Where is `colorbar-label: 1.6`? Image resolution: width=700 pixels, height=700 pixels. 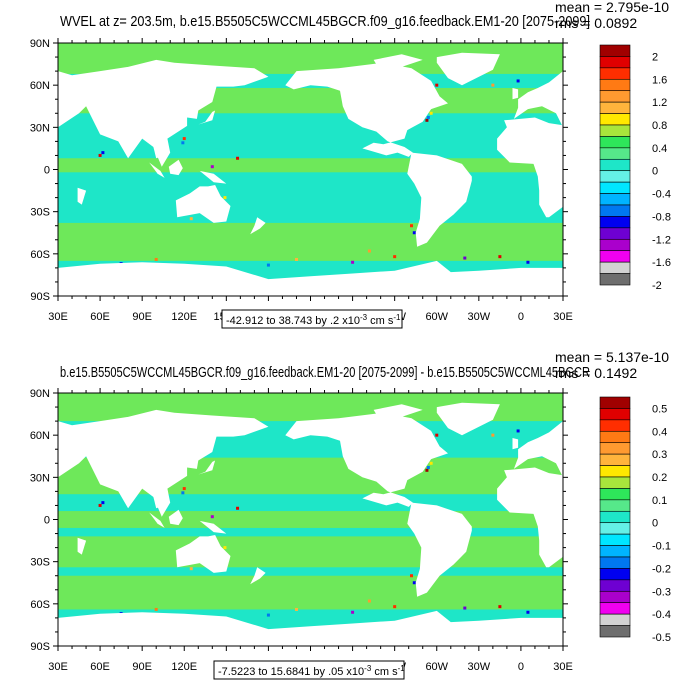 colorbar-label: 1.6 is located at coordinates (659, 80).